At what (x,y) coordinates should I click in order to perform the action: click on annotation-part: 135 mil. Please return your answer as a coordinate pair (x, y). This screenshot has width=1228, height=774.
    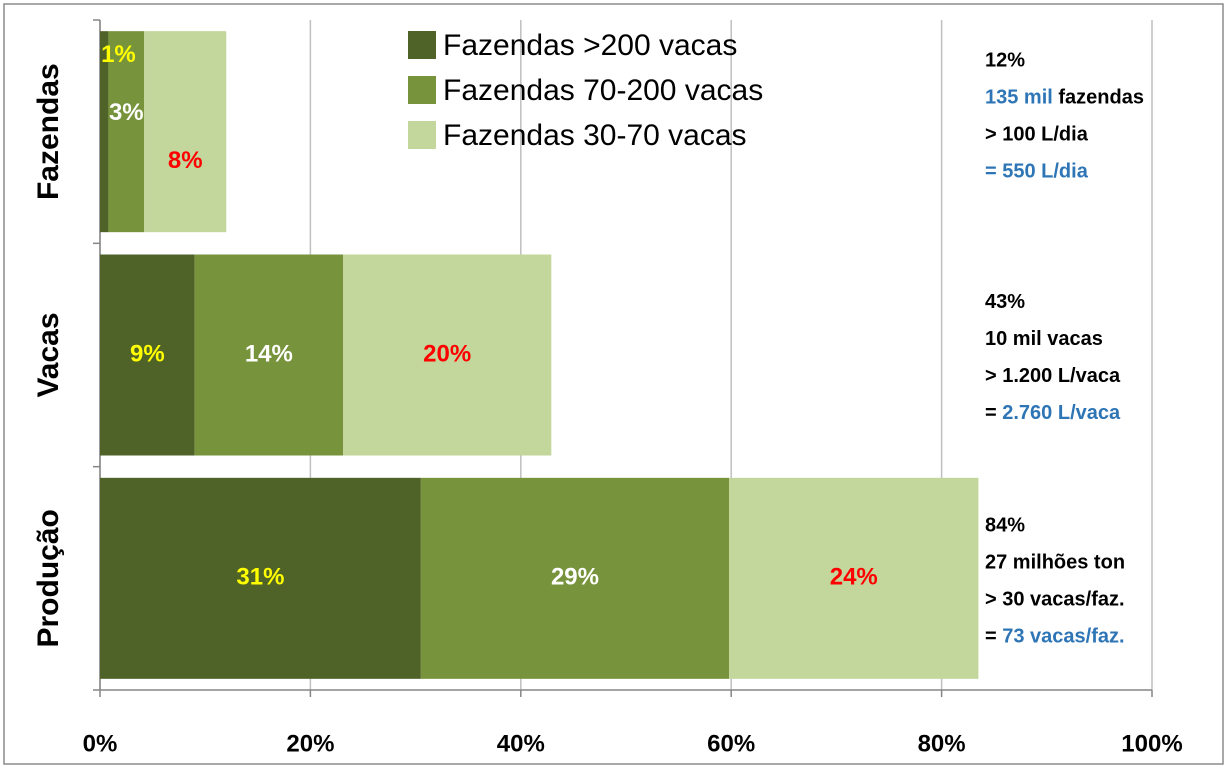
    Looking at the image, I should click on (1019, 98).